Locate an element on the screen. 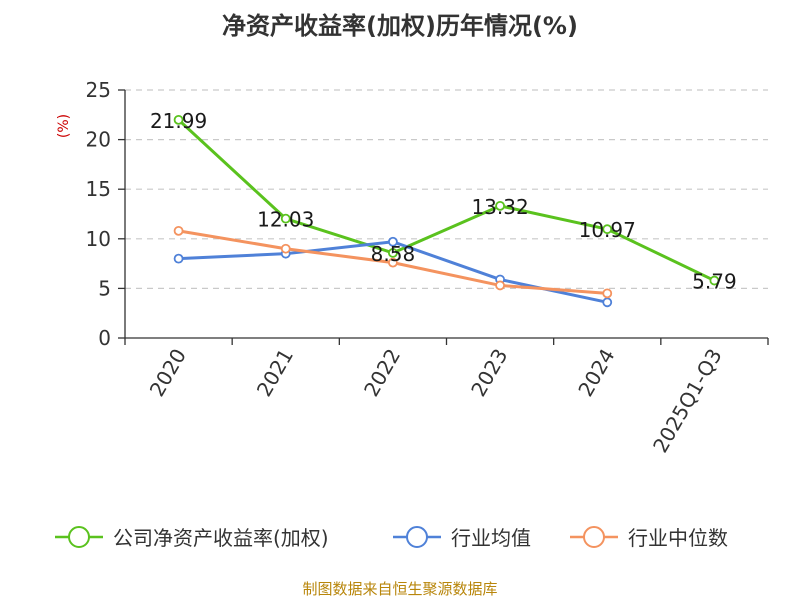  data-label: 13.32 is located at coordinates (499, 207).